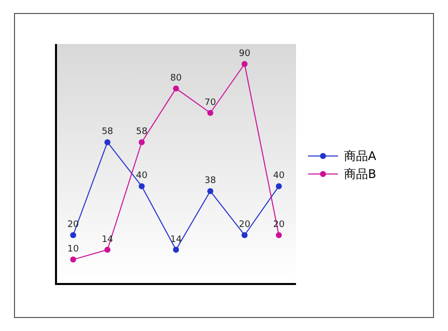 This screenshot has height=331, width=448. What do you see at coordinates (176, 78) in the screenshot?
I see `data-label: 80` at bounding box center [176, 78].